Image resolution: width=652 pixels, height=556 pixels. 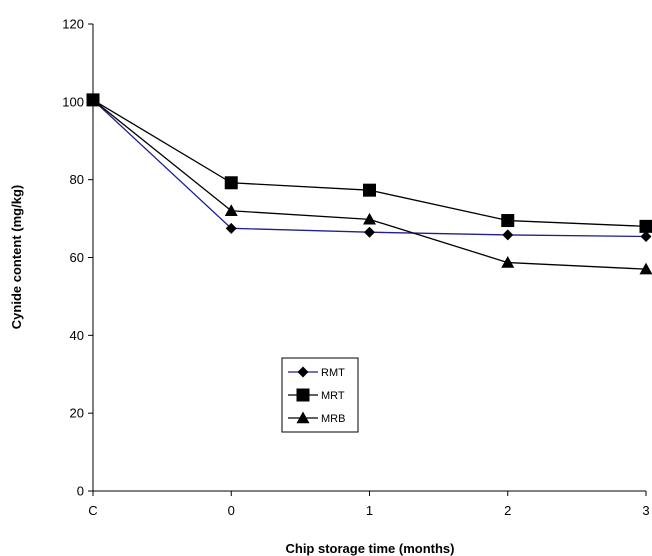 What do you see at coordinates (507, 510) in the screenshot?
I see `x-tick-label: 2` at bounding box center [507, 510].